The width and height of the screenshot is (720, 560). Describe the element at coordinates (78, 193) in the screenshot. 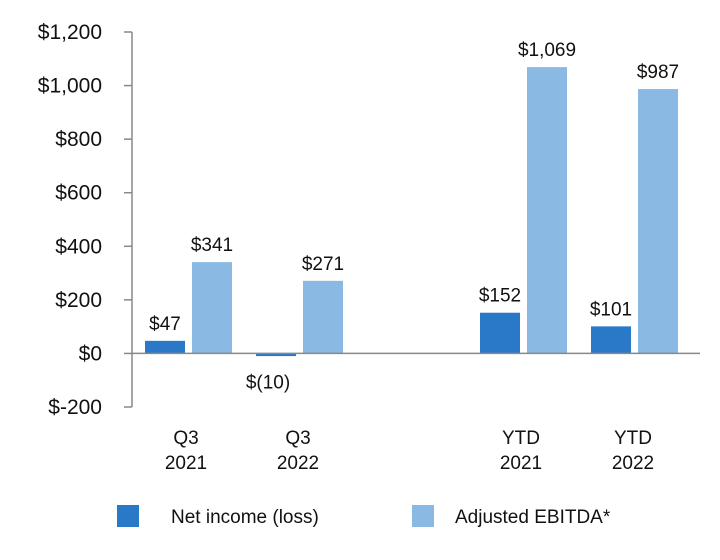

I see `y-tick-label: $600` at that location.